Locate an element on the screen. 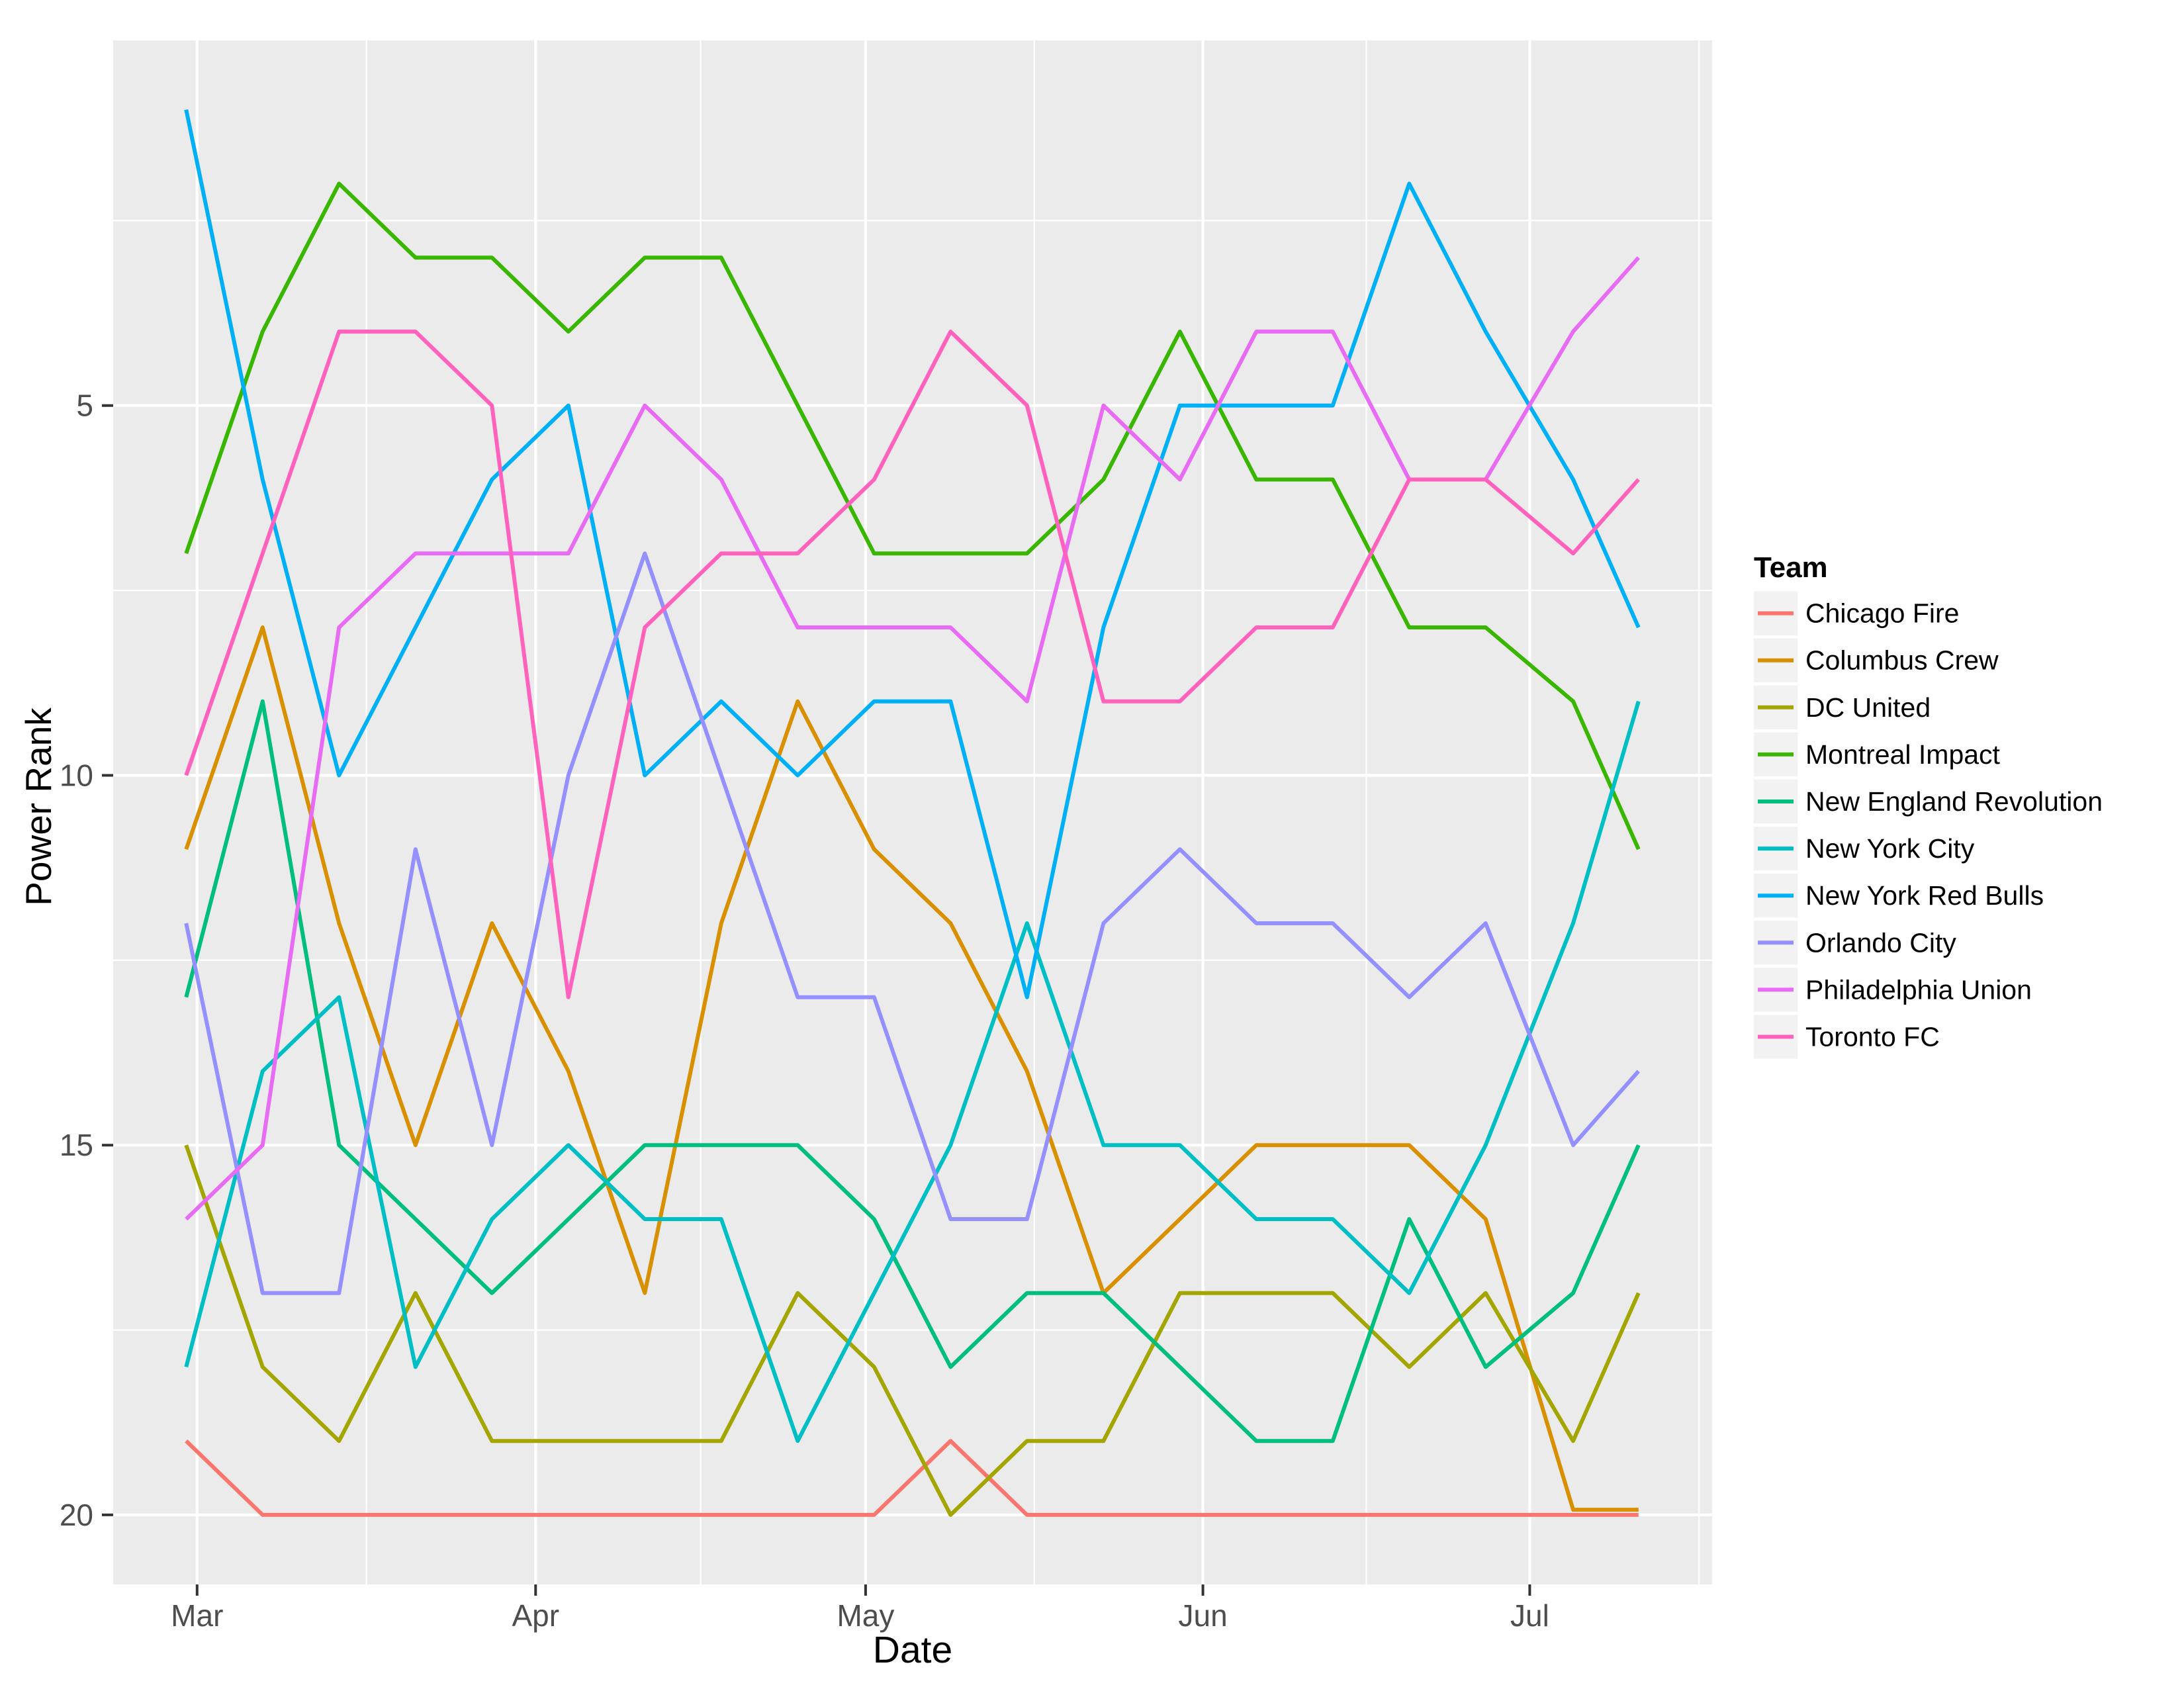 The height and width of the screenshot is (1691, 2184). svg-text: Toronto FC is located at coordinates (1872, 1037).